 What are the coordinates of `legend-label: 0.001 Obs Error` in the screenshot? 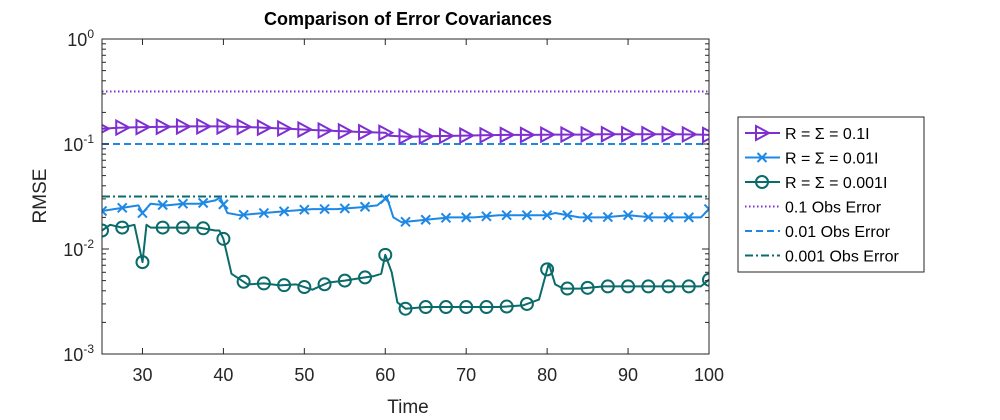 It's located at (842, 257).